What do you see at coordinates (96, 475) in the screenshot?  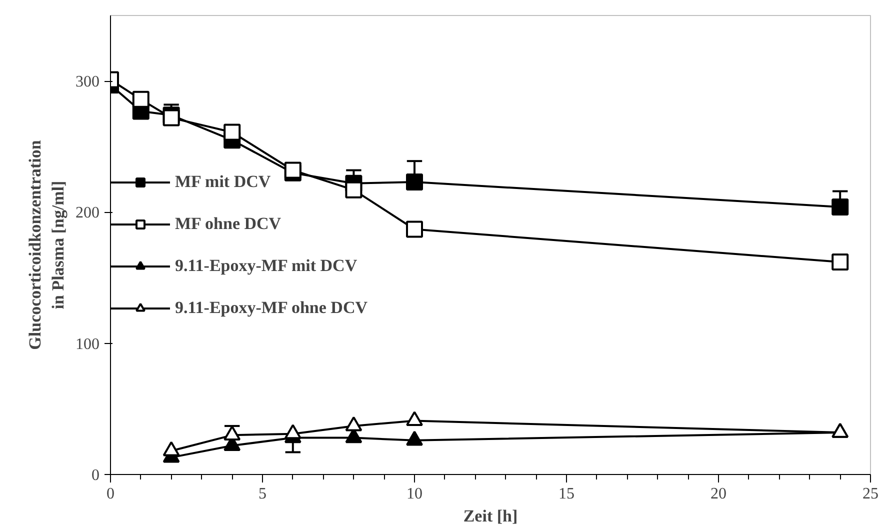 I see `y-tick-label: 0` at bounding box center [96, 475].